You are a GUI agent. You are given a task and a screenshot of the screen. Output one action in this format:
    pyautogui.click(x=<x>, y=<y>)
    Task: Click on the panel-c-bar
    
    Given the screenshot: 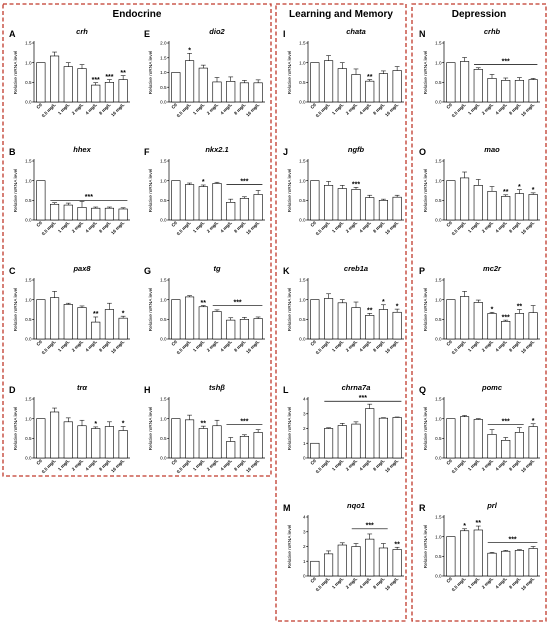 What is the action you would take?
    pyautogui.click(x=123, y=328)
    